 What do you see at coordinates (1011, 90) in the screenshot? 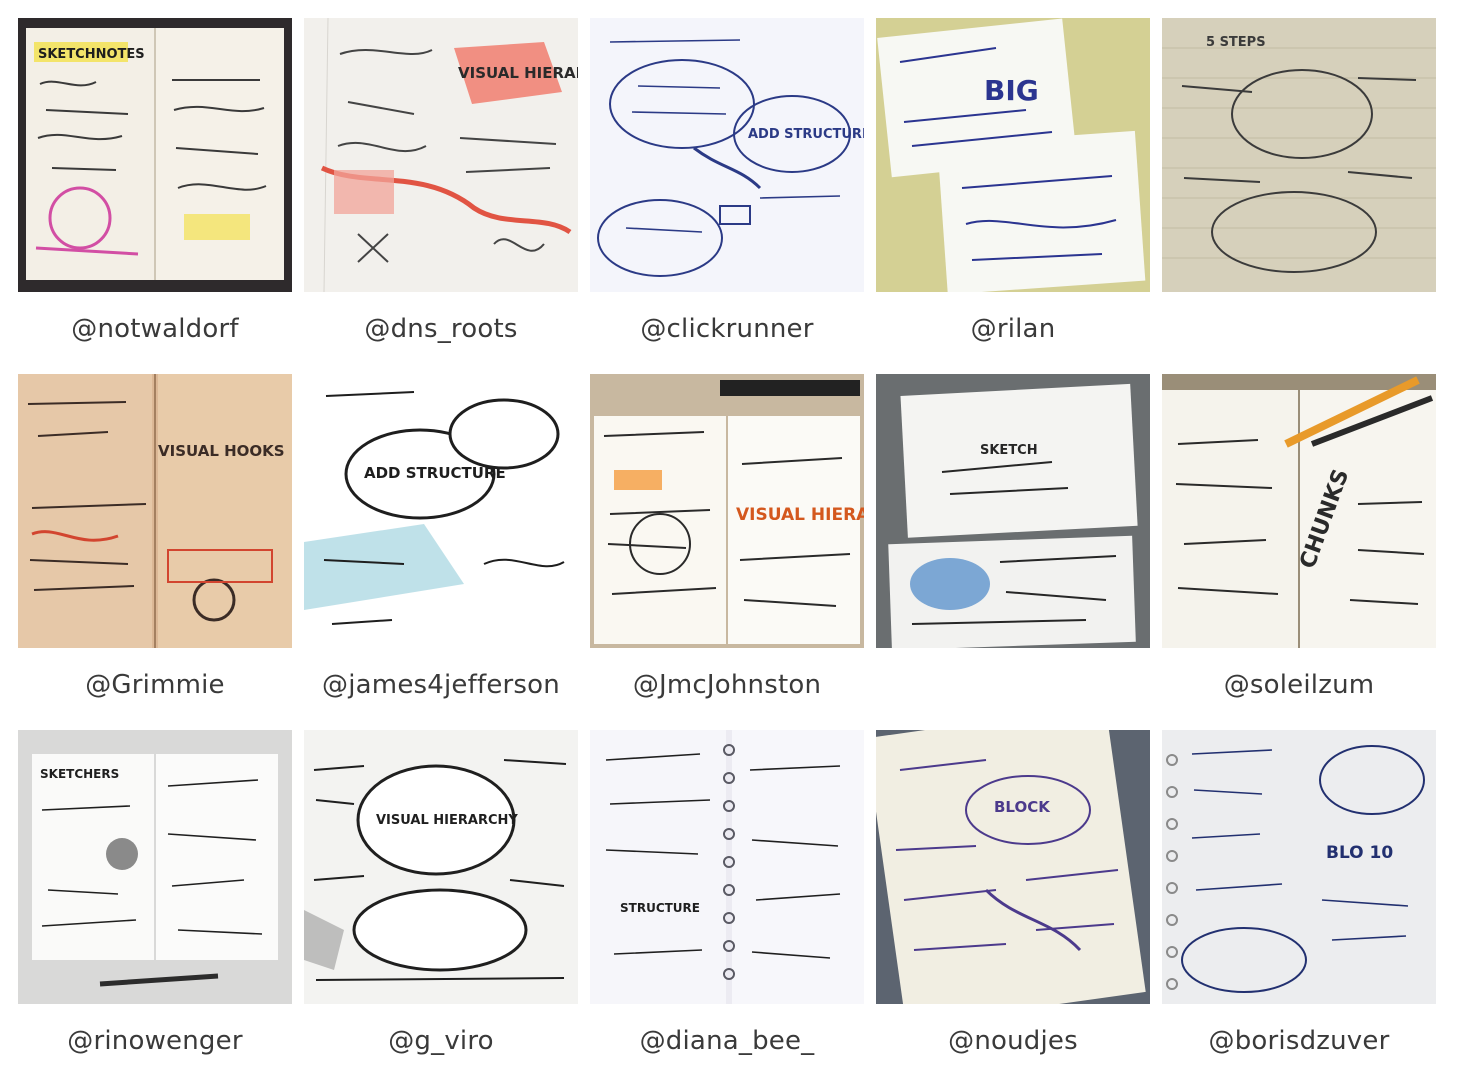
I see `sketch-title-text: BIG` at bounding box center [1011, 90].